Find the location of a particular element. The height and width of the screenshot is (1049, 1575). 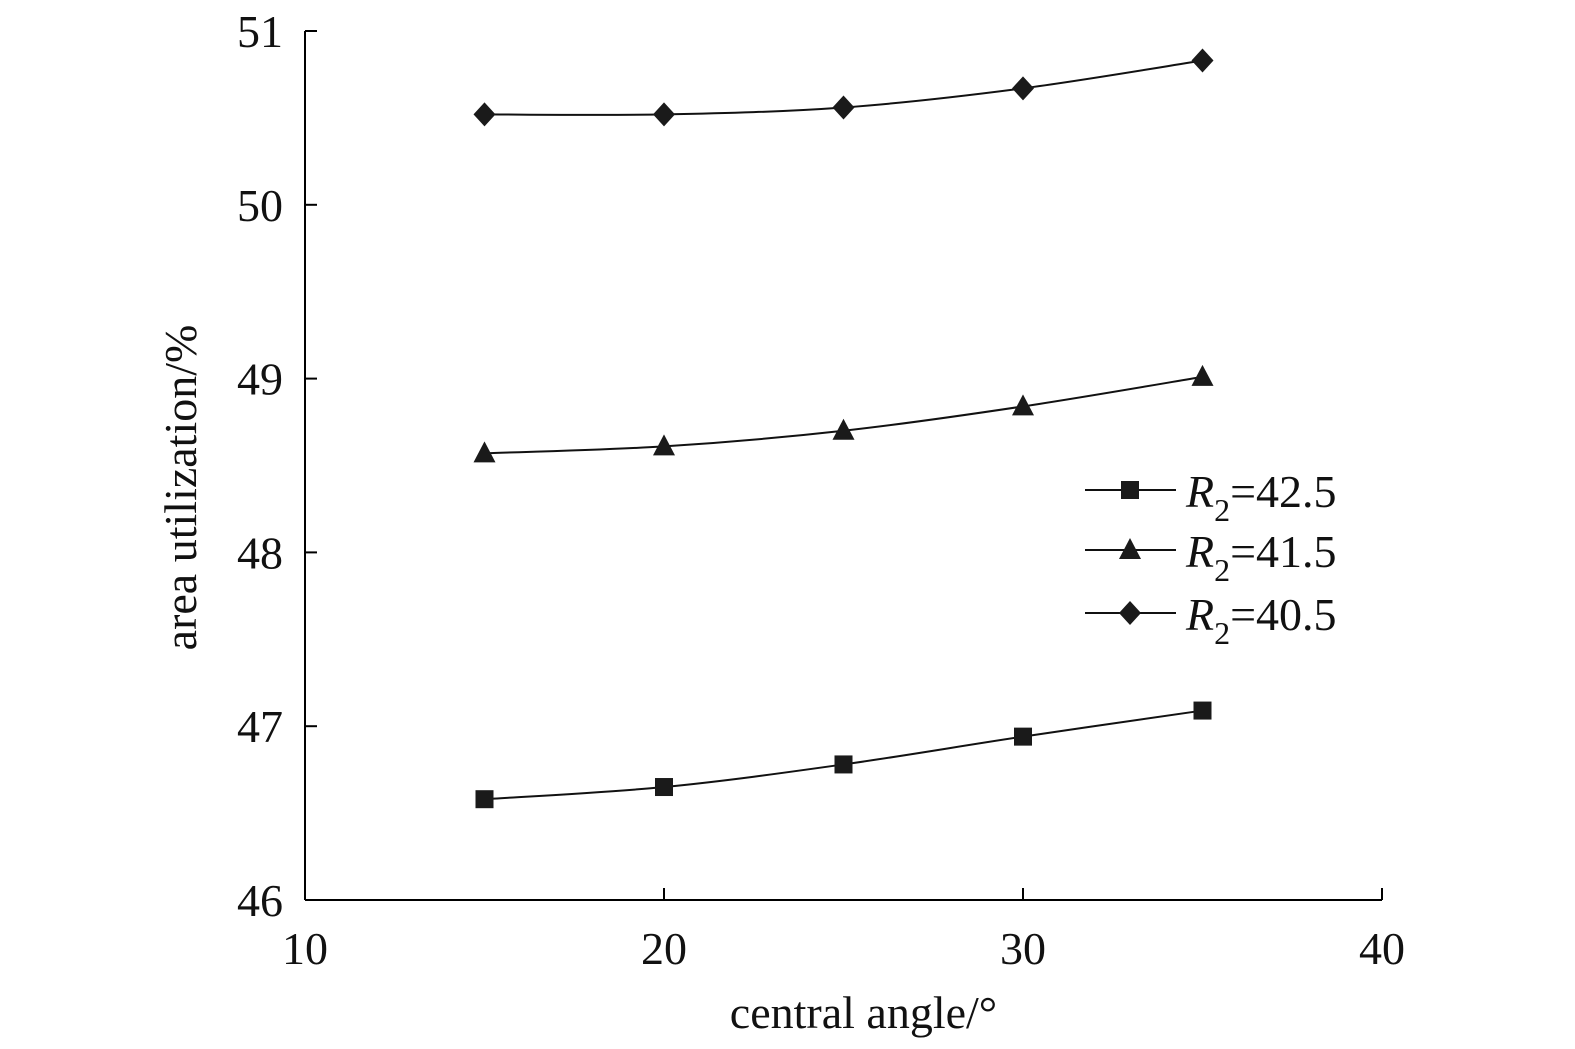

y-axis-title: area utilization/% is located at coordinates (180, 488).